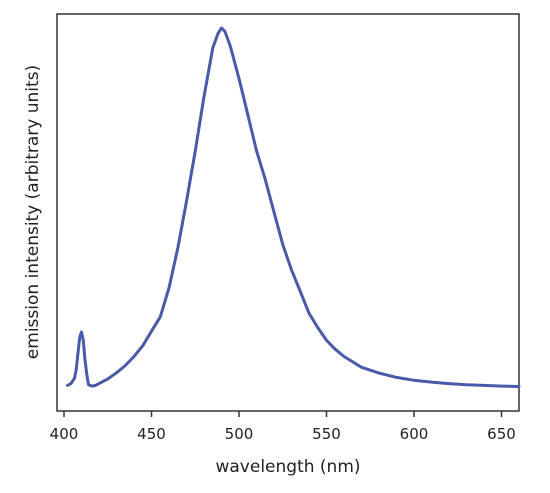 The height and width of the screenshot is (493, 550). What do you see at coordinates (283, 427) in the screenshot?
I see `x-axis-ticks: 400 450 500 550 600 650` at bounding box center [283, 427].